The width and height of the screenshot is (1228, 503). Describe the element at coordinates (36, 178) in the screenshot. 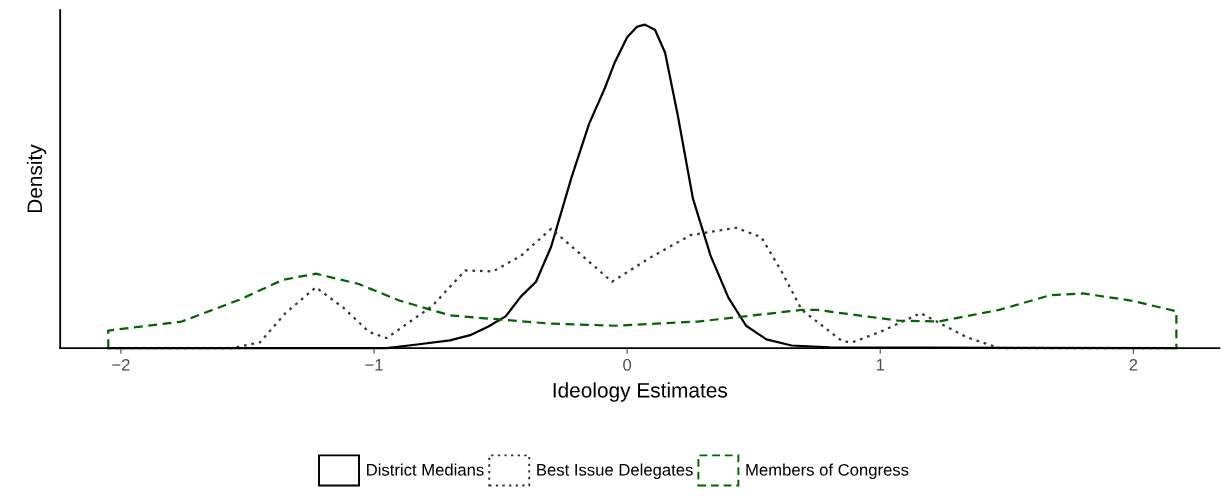

I see `y-axis-title: Density` at that location.